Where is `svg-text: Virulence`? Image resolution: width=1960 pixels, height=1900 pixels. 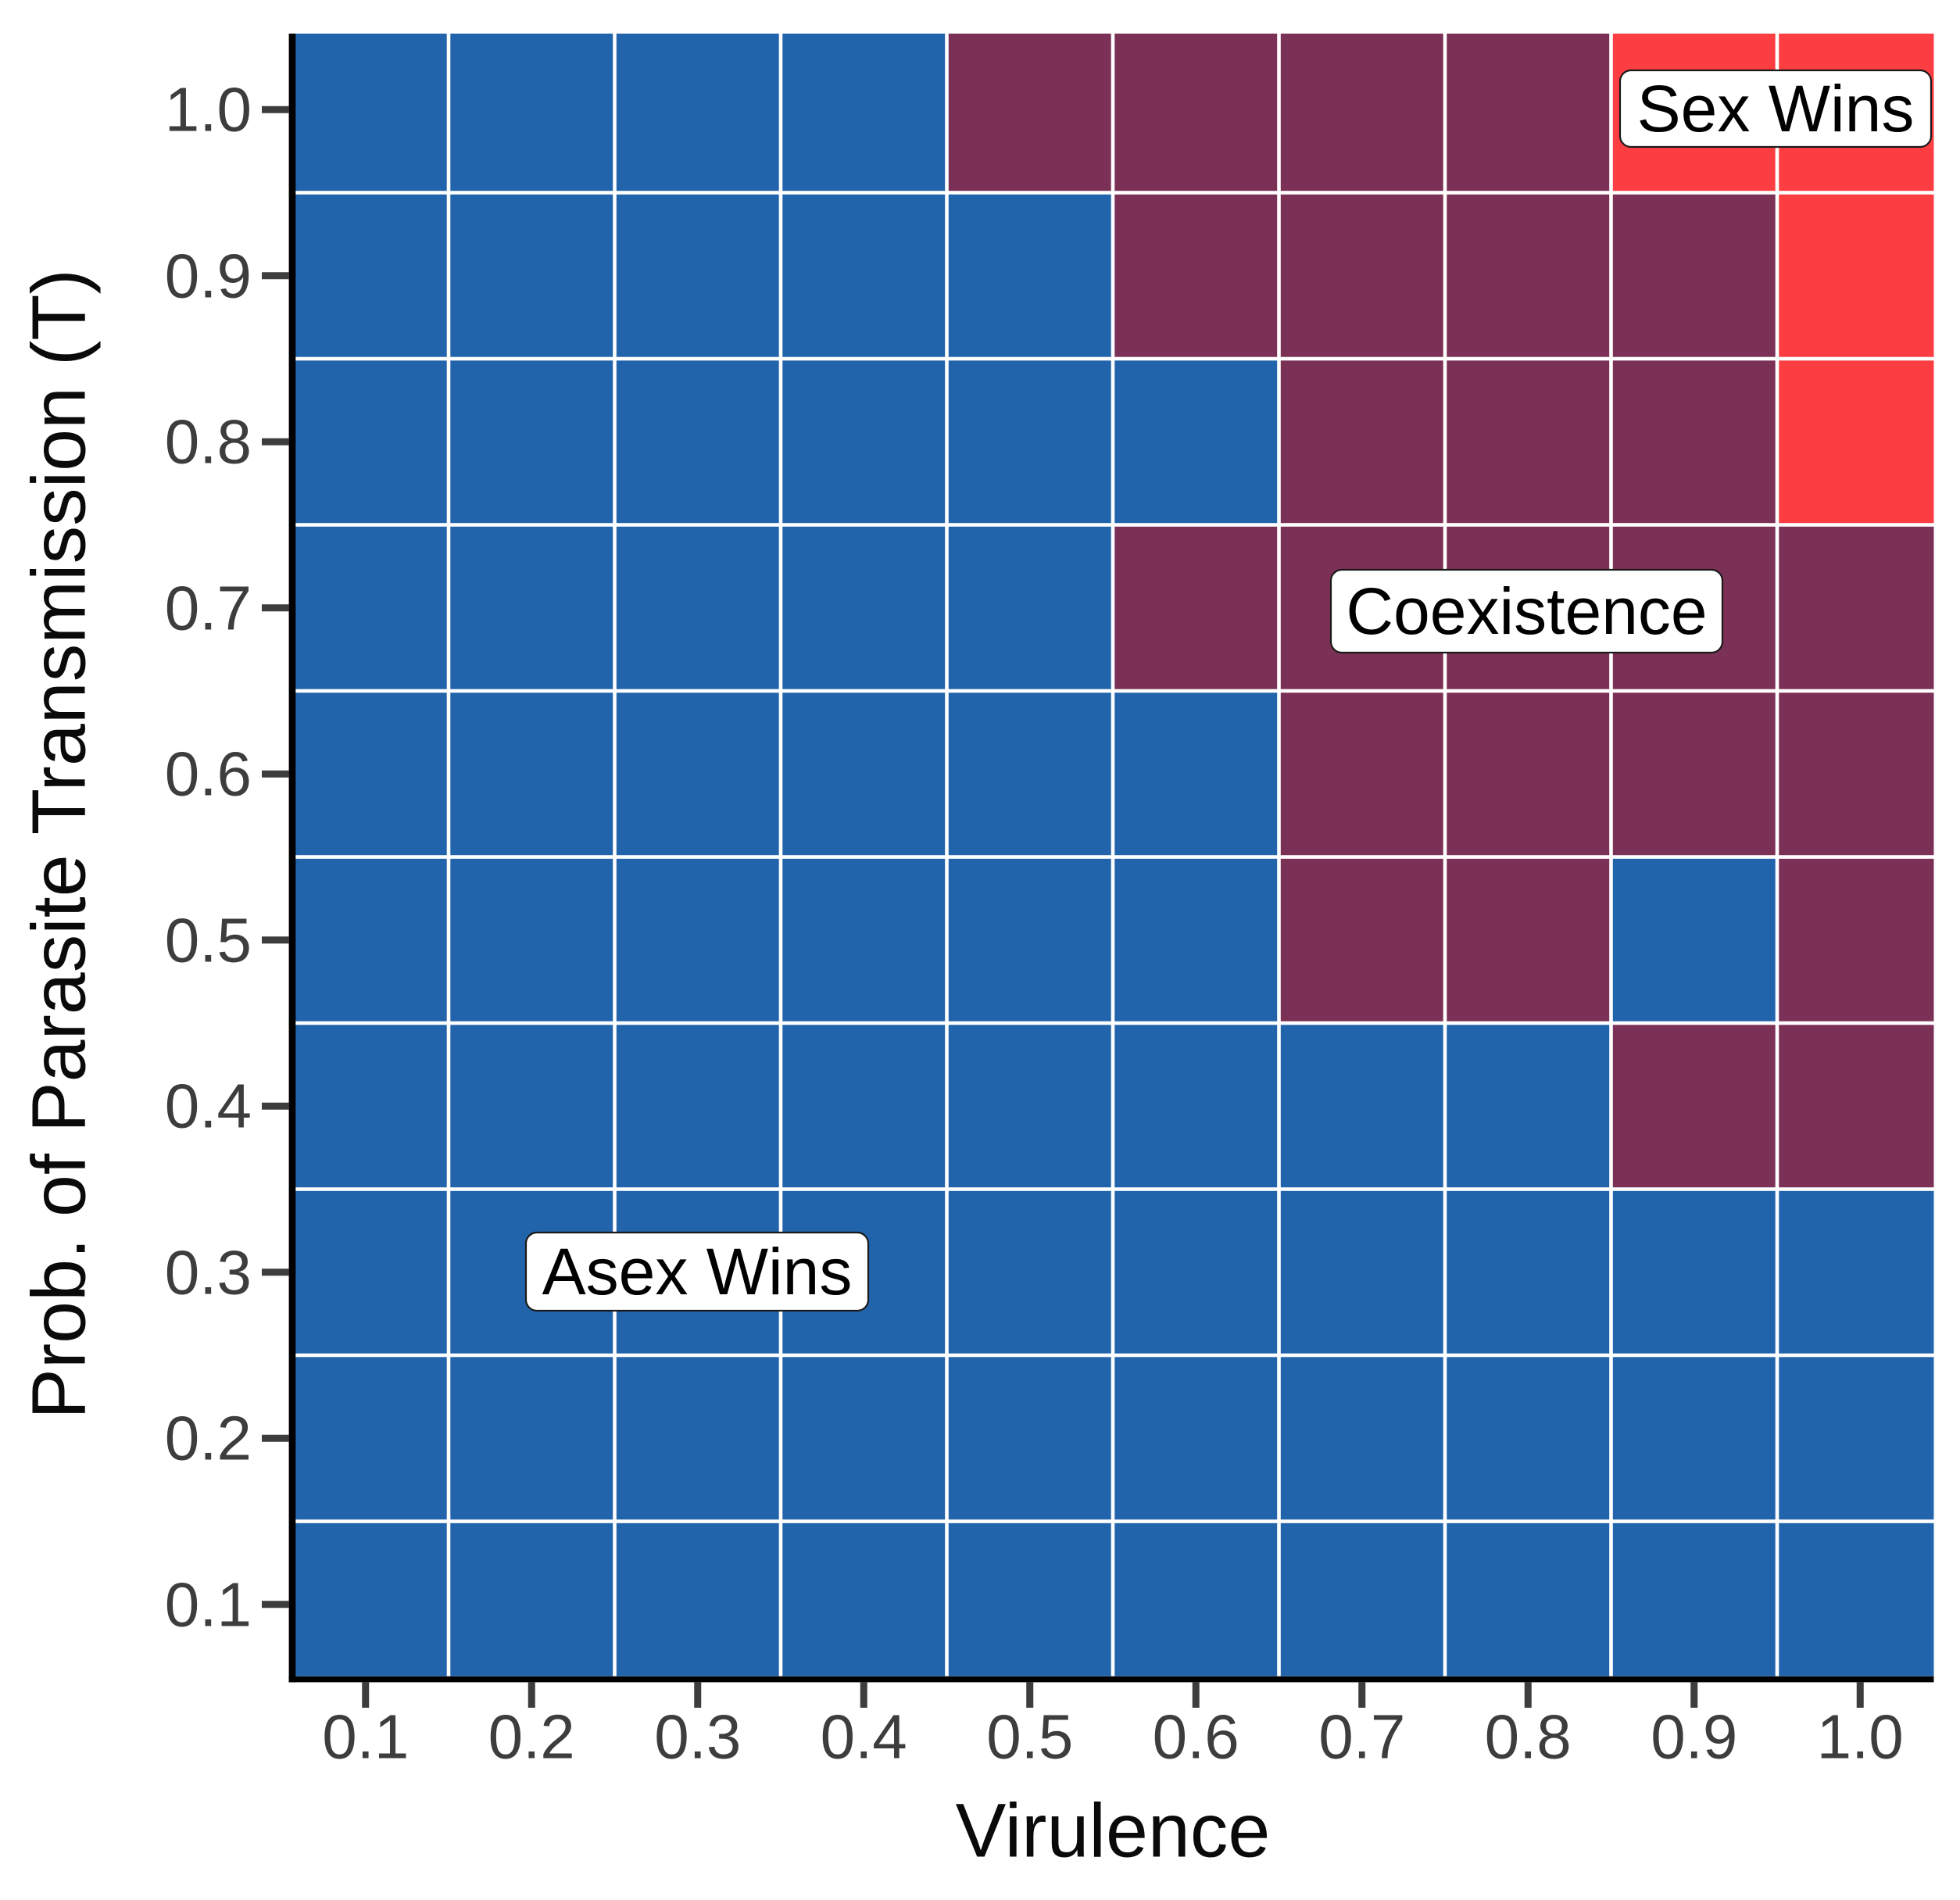
svg-text: Virulence is located at coordinates (1113, 1831).